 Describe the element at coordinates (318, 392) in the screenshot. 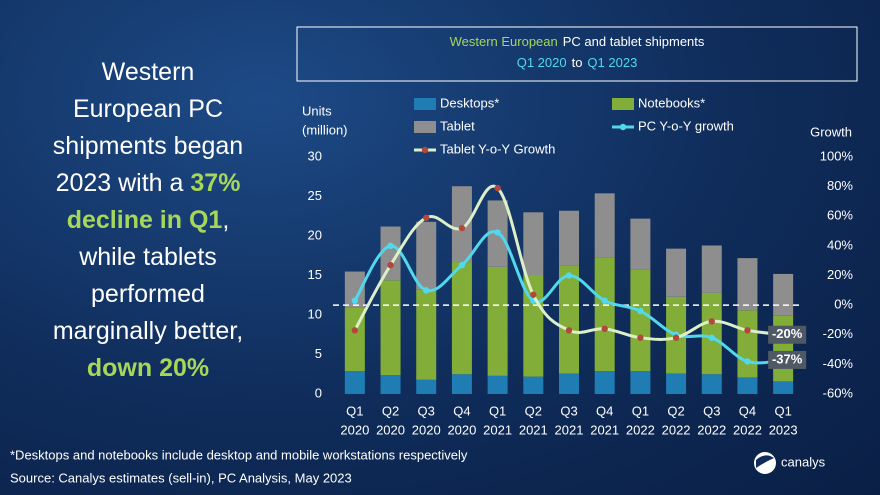

I see `y-tick-label: 0` at that location.